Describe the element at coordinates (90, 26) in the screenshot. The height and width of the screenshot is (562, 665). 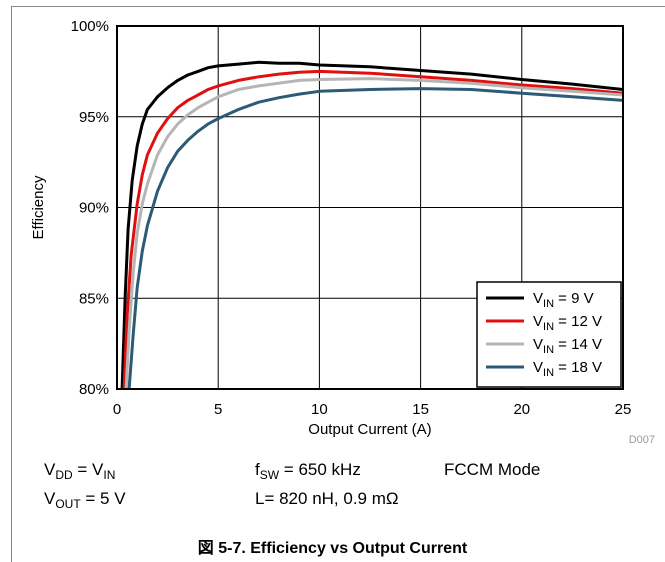
I see `y-tick-label: 100%` at that location.